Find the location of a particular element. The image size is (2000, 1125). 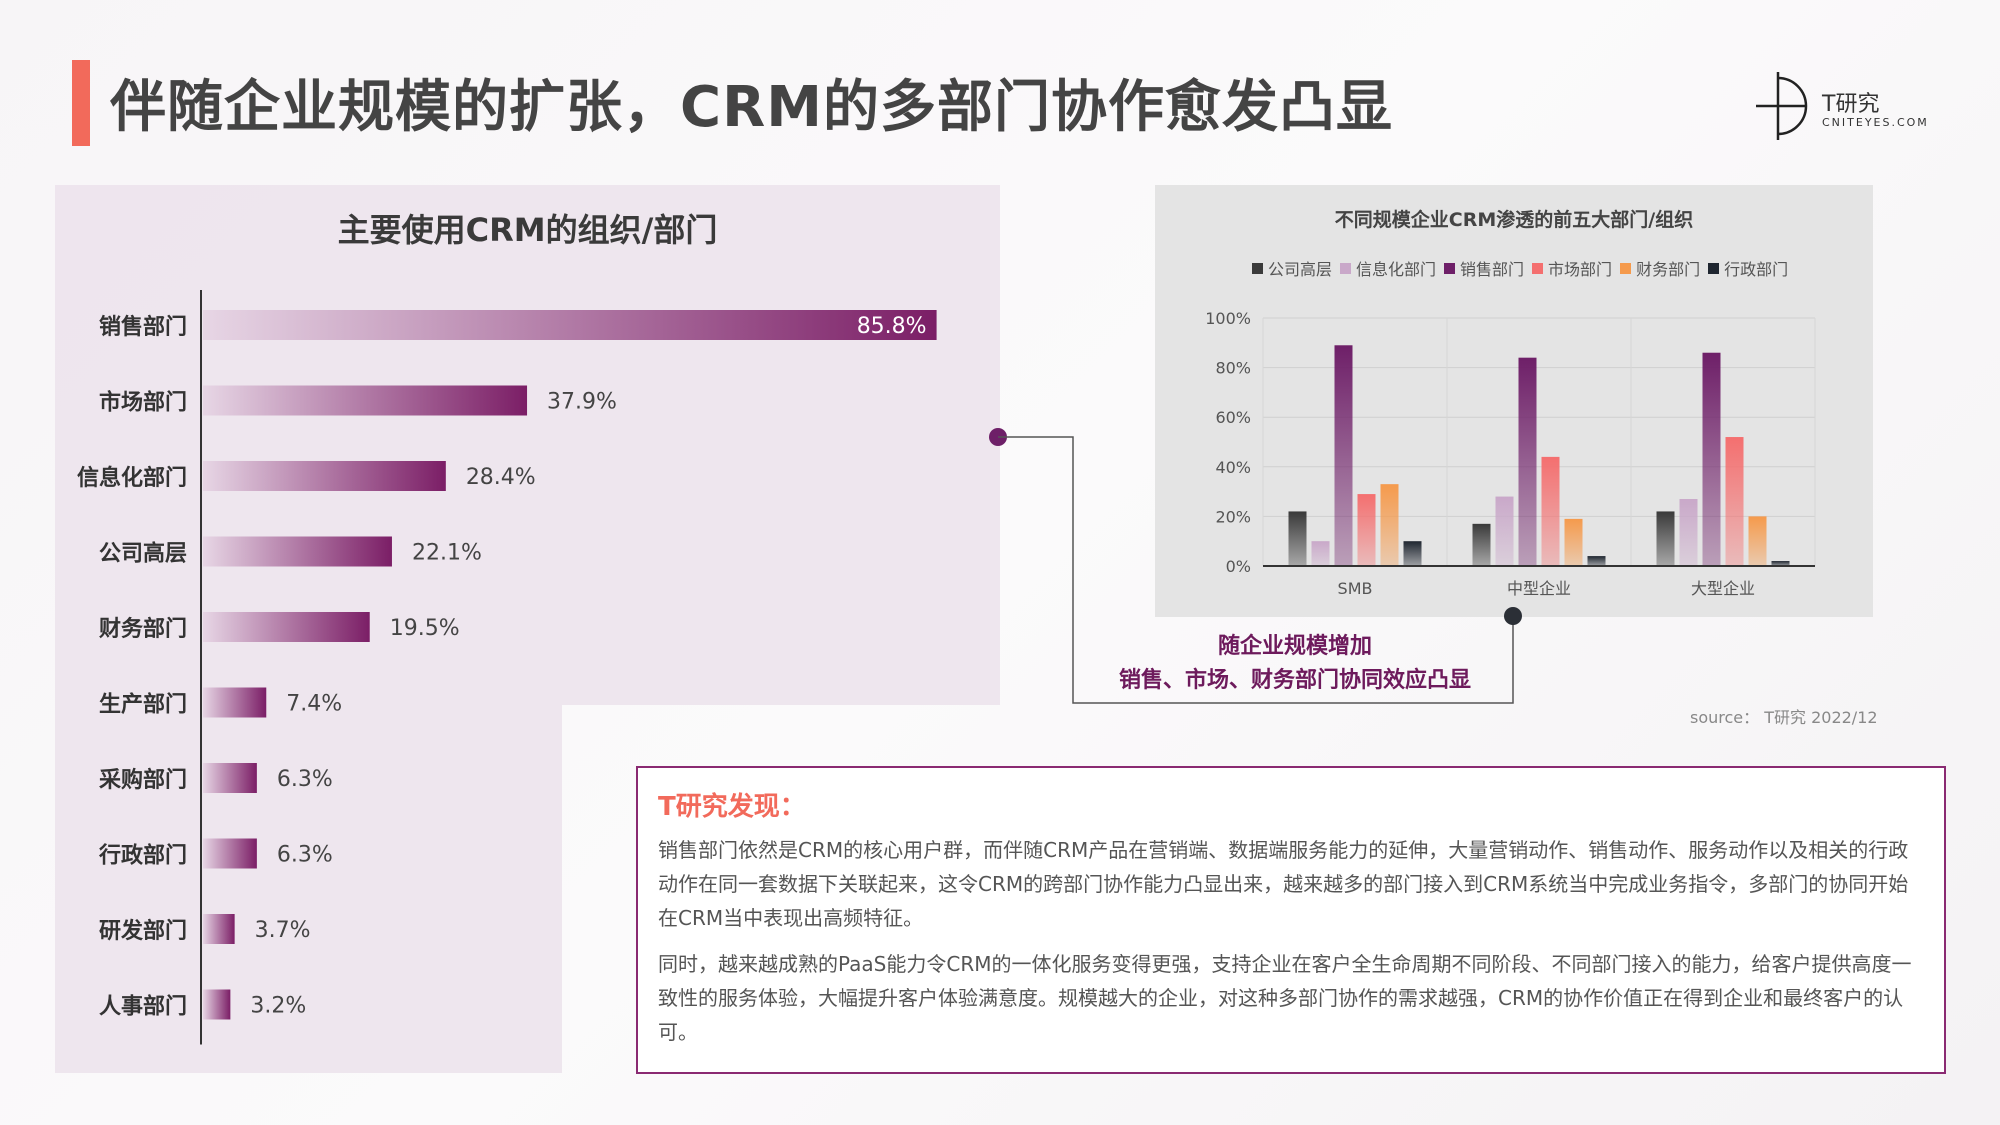

hbar-category-label: 采购部门 is located at coordinates (143, 780).